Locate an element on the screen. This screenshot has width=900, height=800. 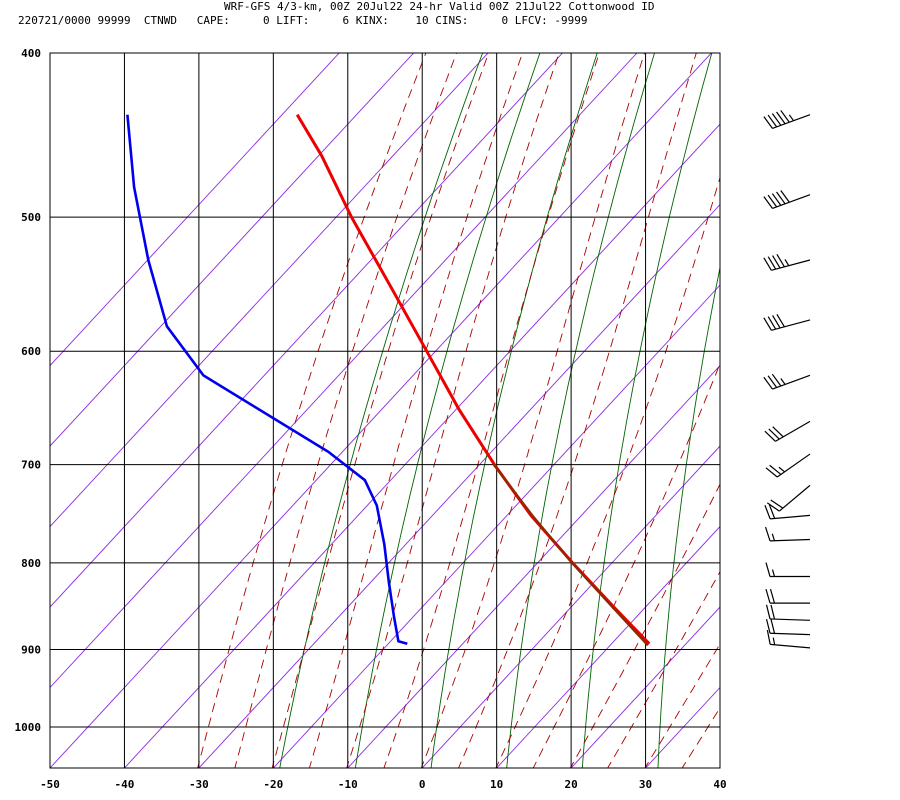
wind-barbs is located at coordinates (787, 379).